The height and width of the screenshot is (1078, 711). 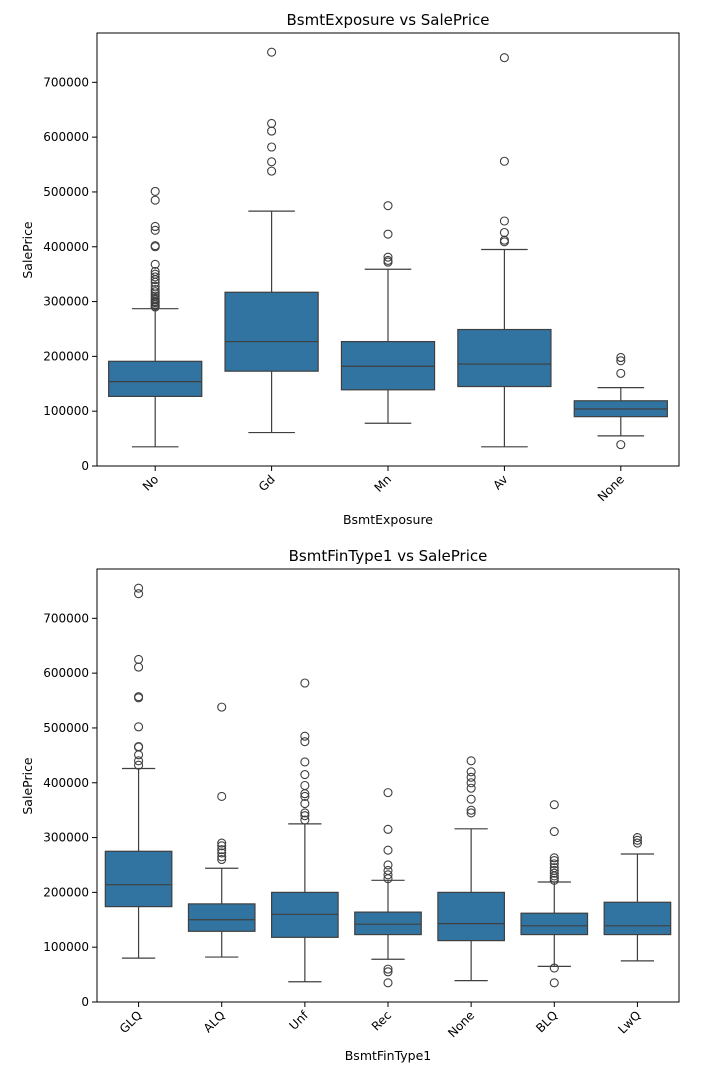 What do you see at coordinates (637, 897) in the screenshot?
I see `box-lwq` at bounding box center [637, 897].